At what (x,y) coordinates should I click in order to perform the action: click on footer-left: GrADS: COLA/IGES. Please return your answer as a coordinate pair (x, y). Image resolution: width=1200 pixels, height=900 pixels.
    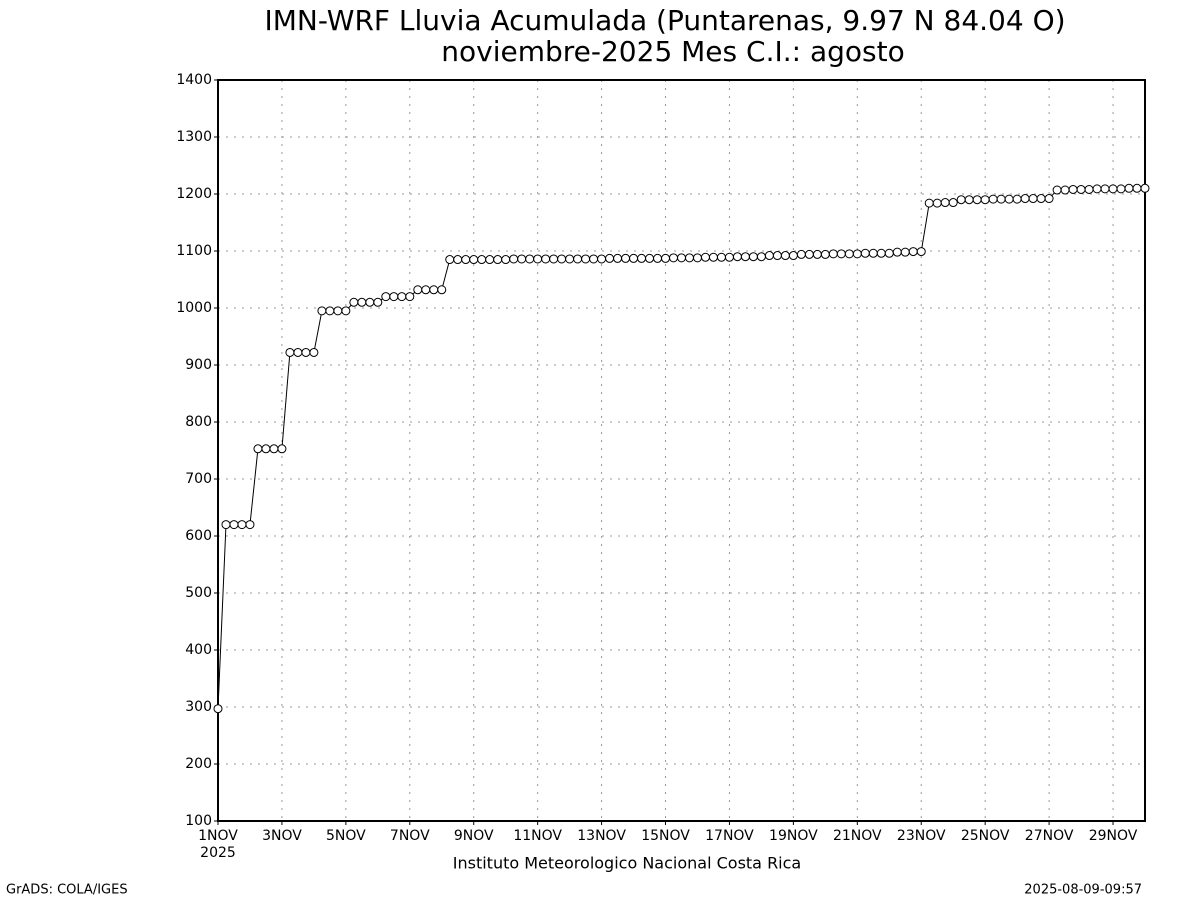
    Looking at the image, I should click on (67, 890).